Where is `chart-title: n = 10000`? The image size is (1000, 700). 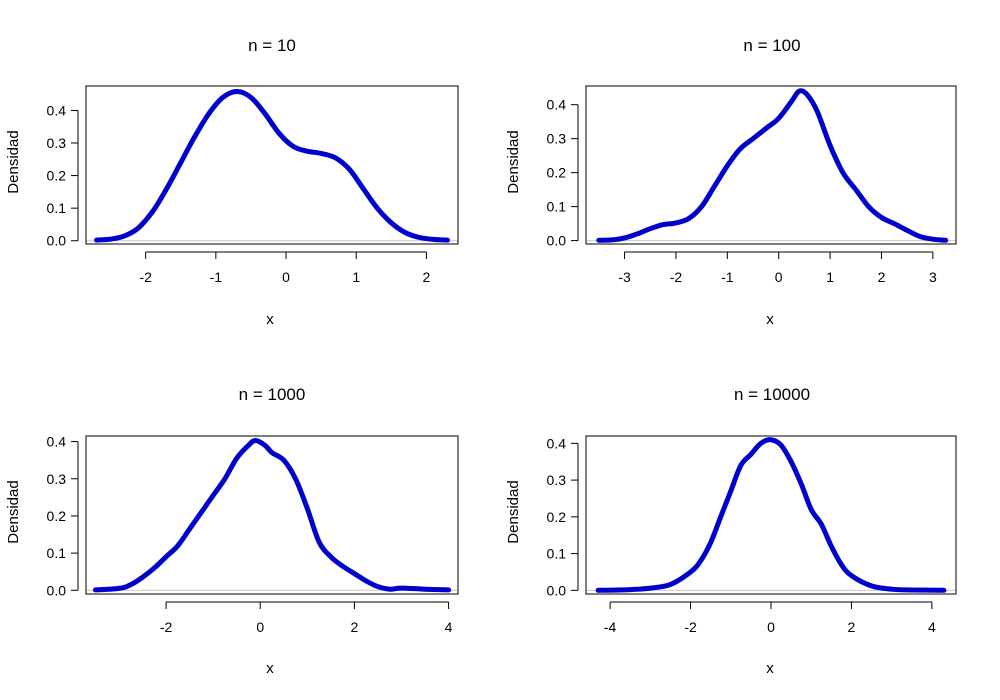
chart-title: n = 10000 is located at coordinates (772, 394).